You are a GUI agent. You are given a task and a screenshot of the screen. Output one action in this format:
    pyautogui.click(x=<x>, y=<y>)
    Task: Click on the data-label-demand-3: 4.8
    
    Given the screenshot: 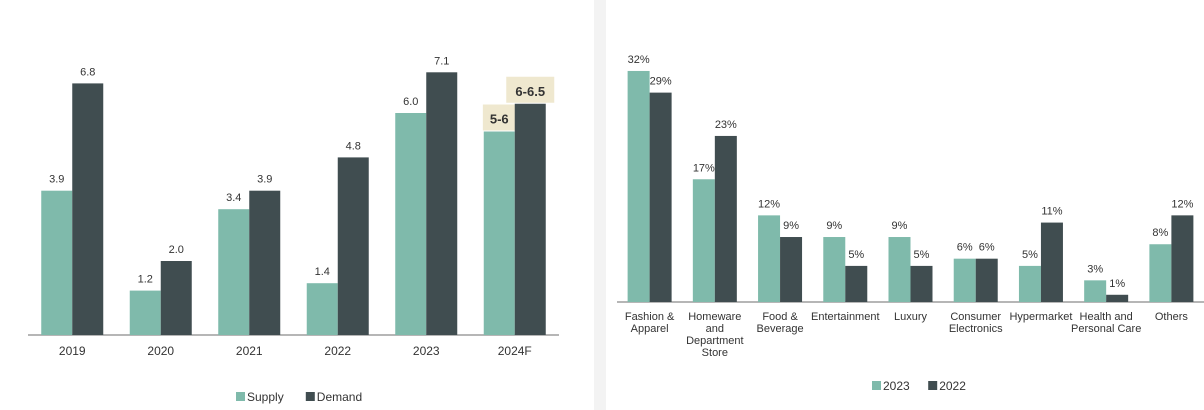 What is the action you would take?
    pyautogui.click(x=353, y=146)
    